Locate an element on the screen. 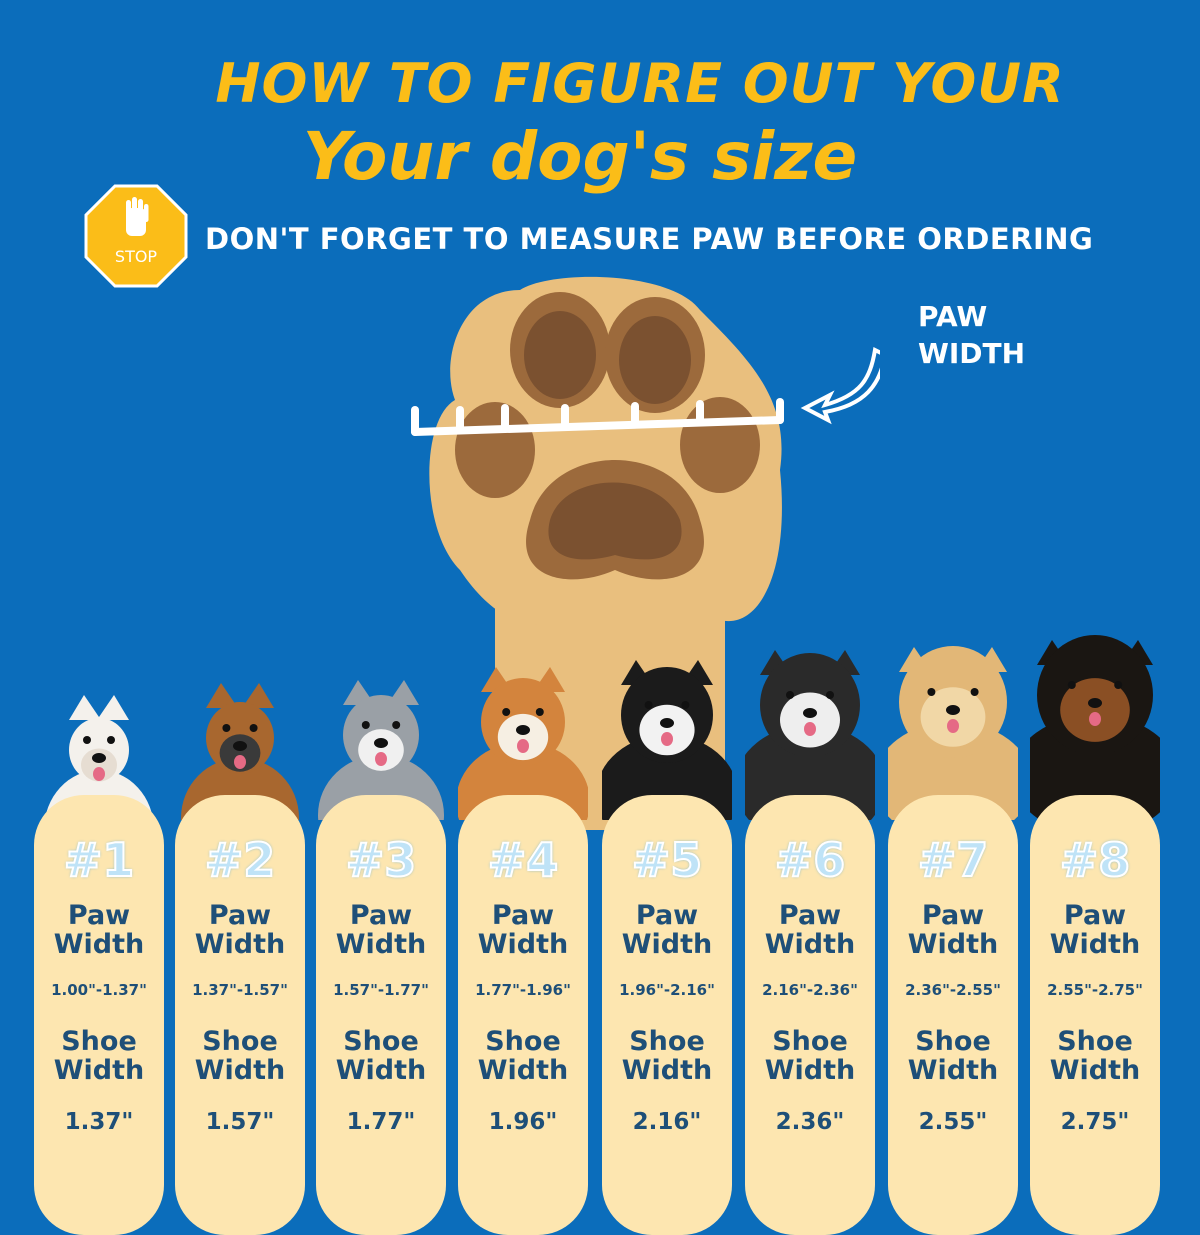  shoe-width-value: 2.55" is located at coordinates (953, 1122).